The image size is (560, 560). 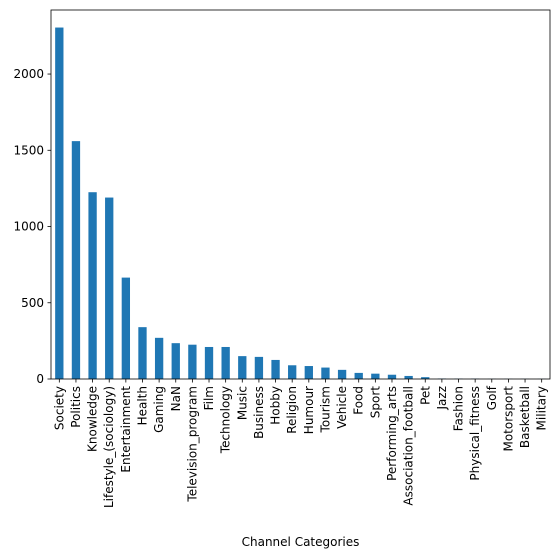 What do you see at coordinates (409, 446) in the screenshot?
I see `x-tick-label: Association_football` at bounding box center [409, 446].